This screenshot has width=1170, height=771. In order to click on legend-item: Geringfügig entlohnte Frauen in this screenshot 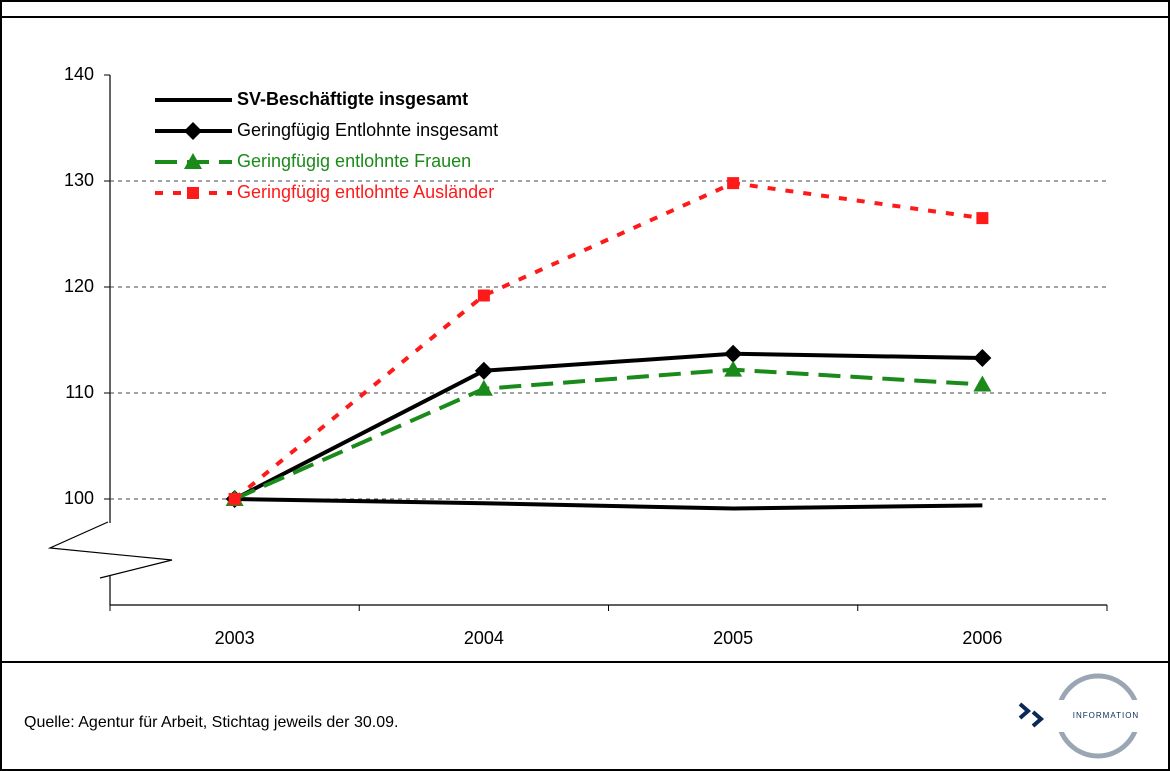, I will do `click(313, 161)`.